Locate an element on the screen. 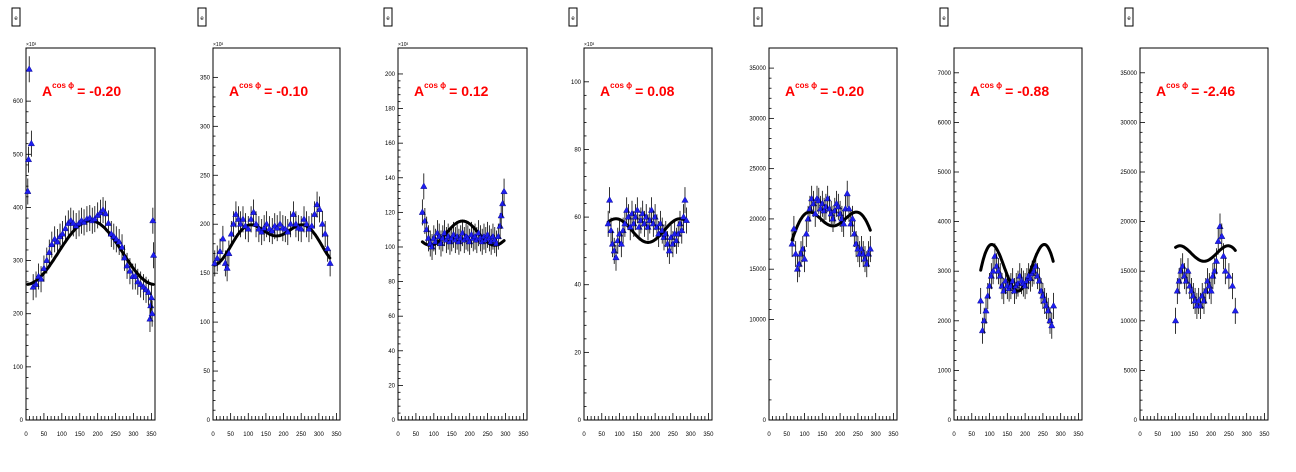 This screenshot has height=472, width=1296. panel-title-box is located at coordinates (944, 17).